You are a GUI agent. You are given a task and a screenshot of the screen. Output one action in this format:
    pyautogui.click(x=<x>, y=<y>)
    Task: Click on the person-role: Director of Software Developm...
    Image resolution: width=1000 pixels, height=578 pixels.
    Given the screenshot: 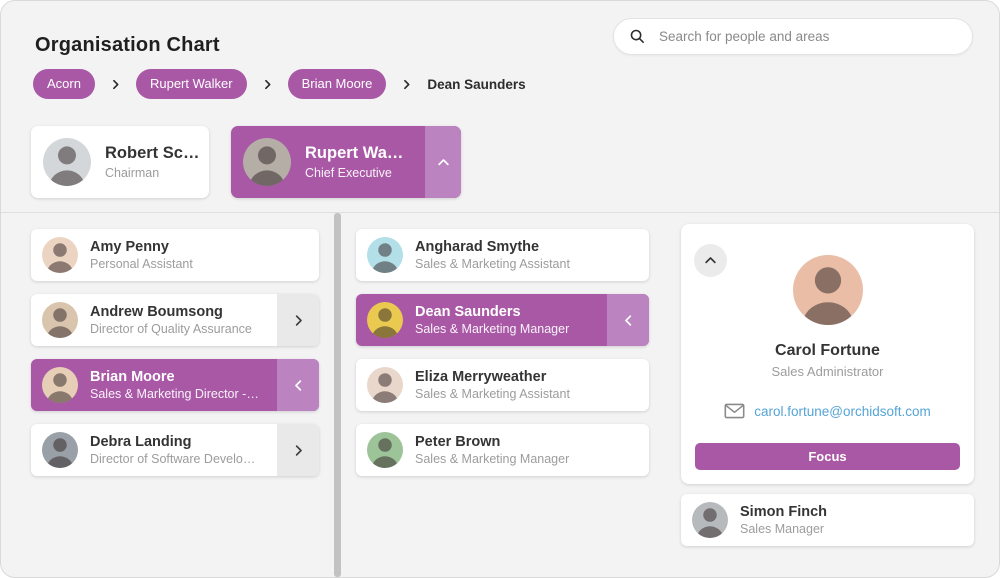 What is the action you would take?
    pyautogui.click(x=174, y=459)
    